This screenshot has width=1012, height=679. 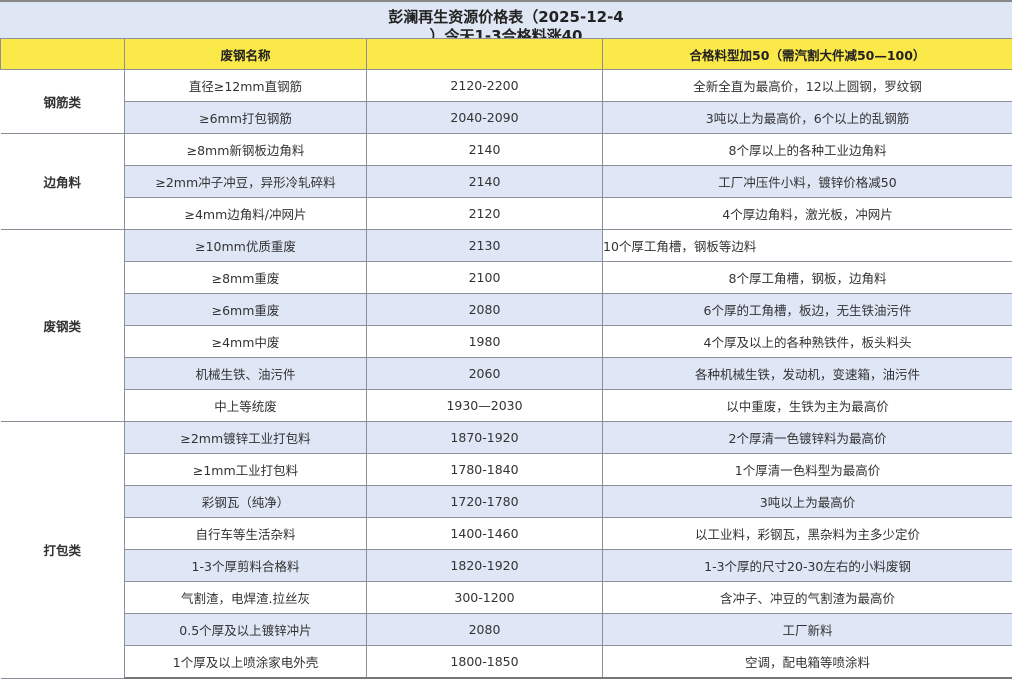 What do you see at coordinates (246, 374) in the screenshot?
I see `name-cell: 机械生铁、油污件` at bounding box center [246, 374].